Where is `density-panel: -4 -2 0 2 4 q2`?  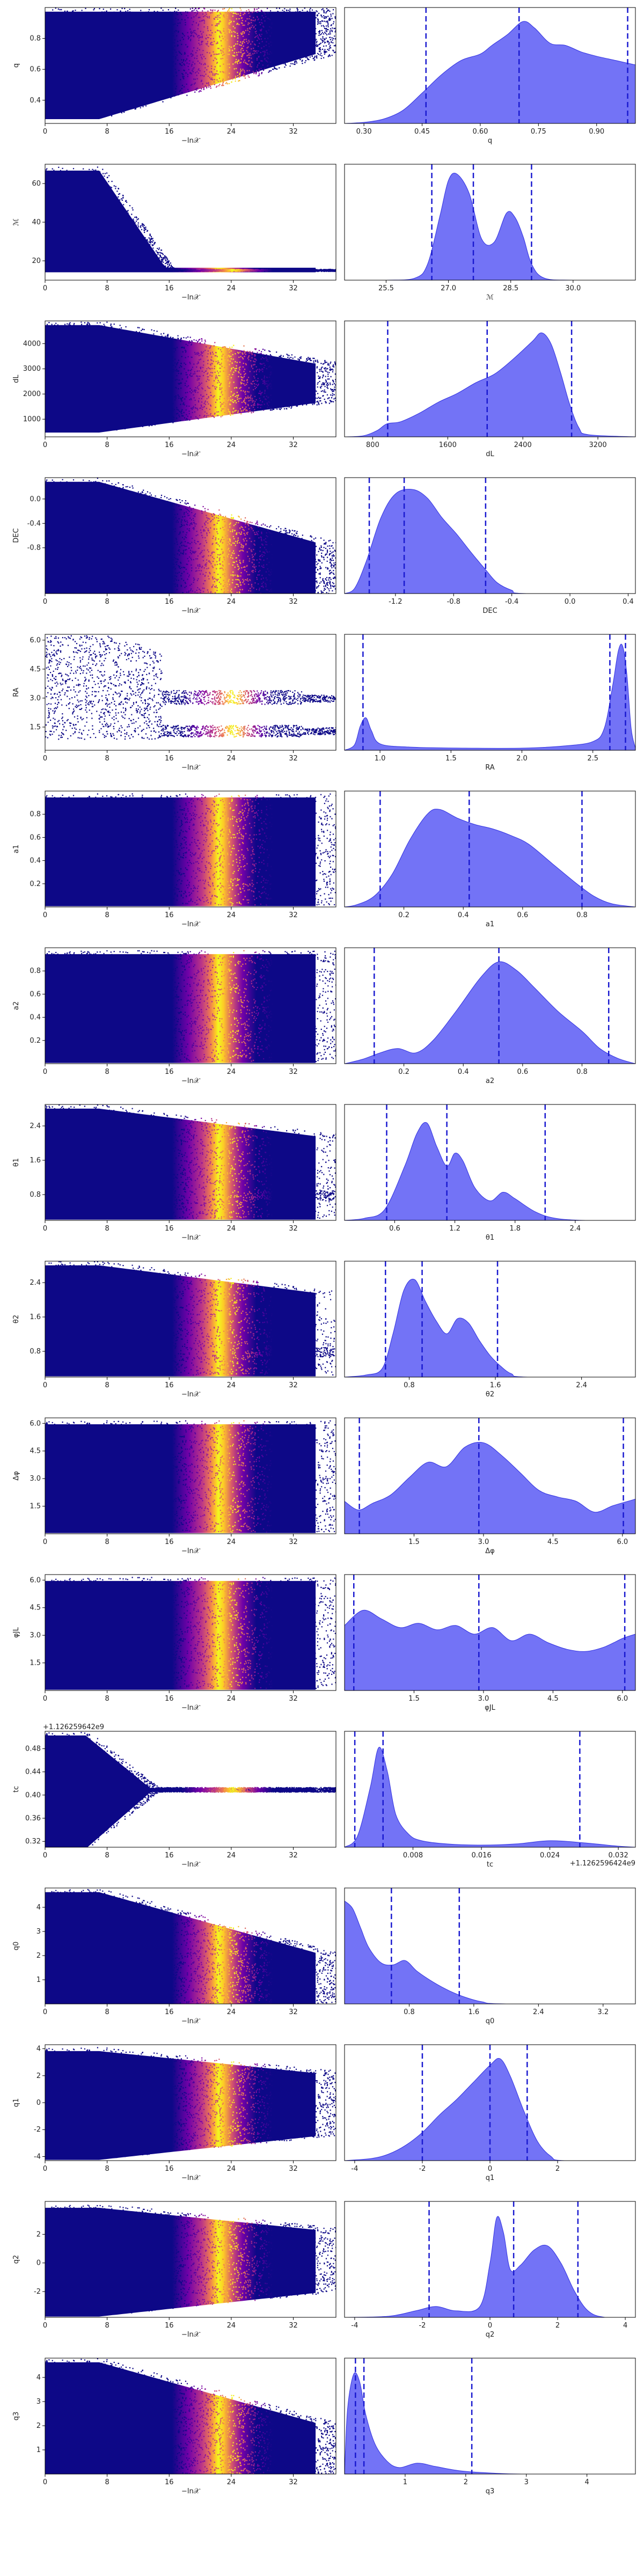 density-panel: -4 -2 0 2 4 q2 is located at coordinates (490, 2270).